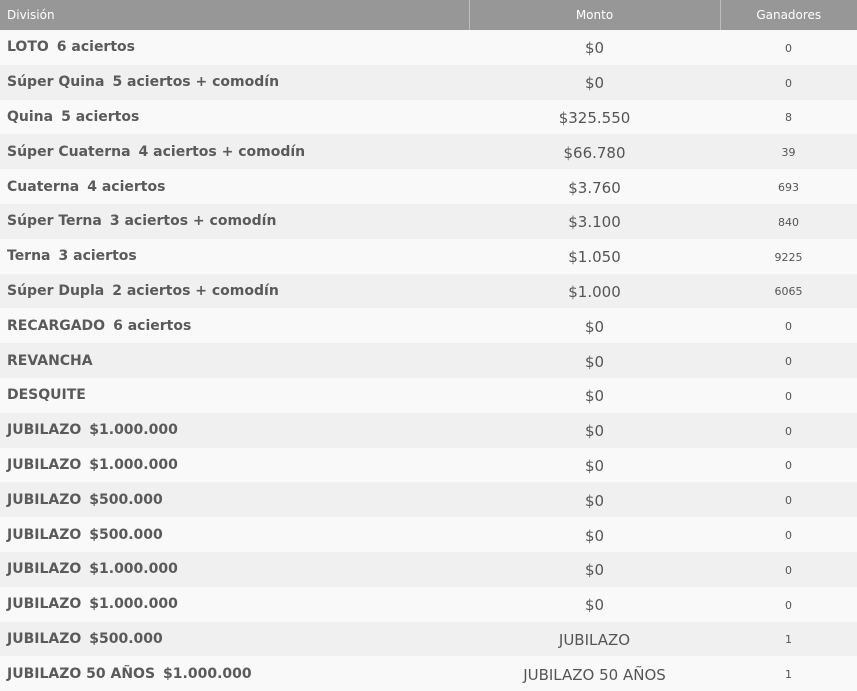 The height and width of the screenshot is (691, 857). What do you see at coordinates (234, 186) in the screenshot?
I see `division-cell: Cuaterna 4 aciertos` at bounding box center [234, 186].